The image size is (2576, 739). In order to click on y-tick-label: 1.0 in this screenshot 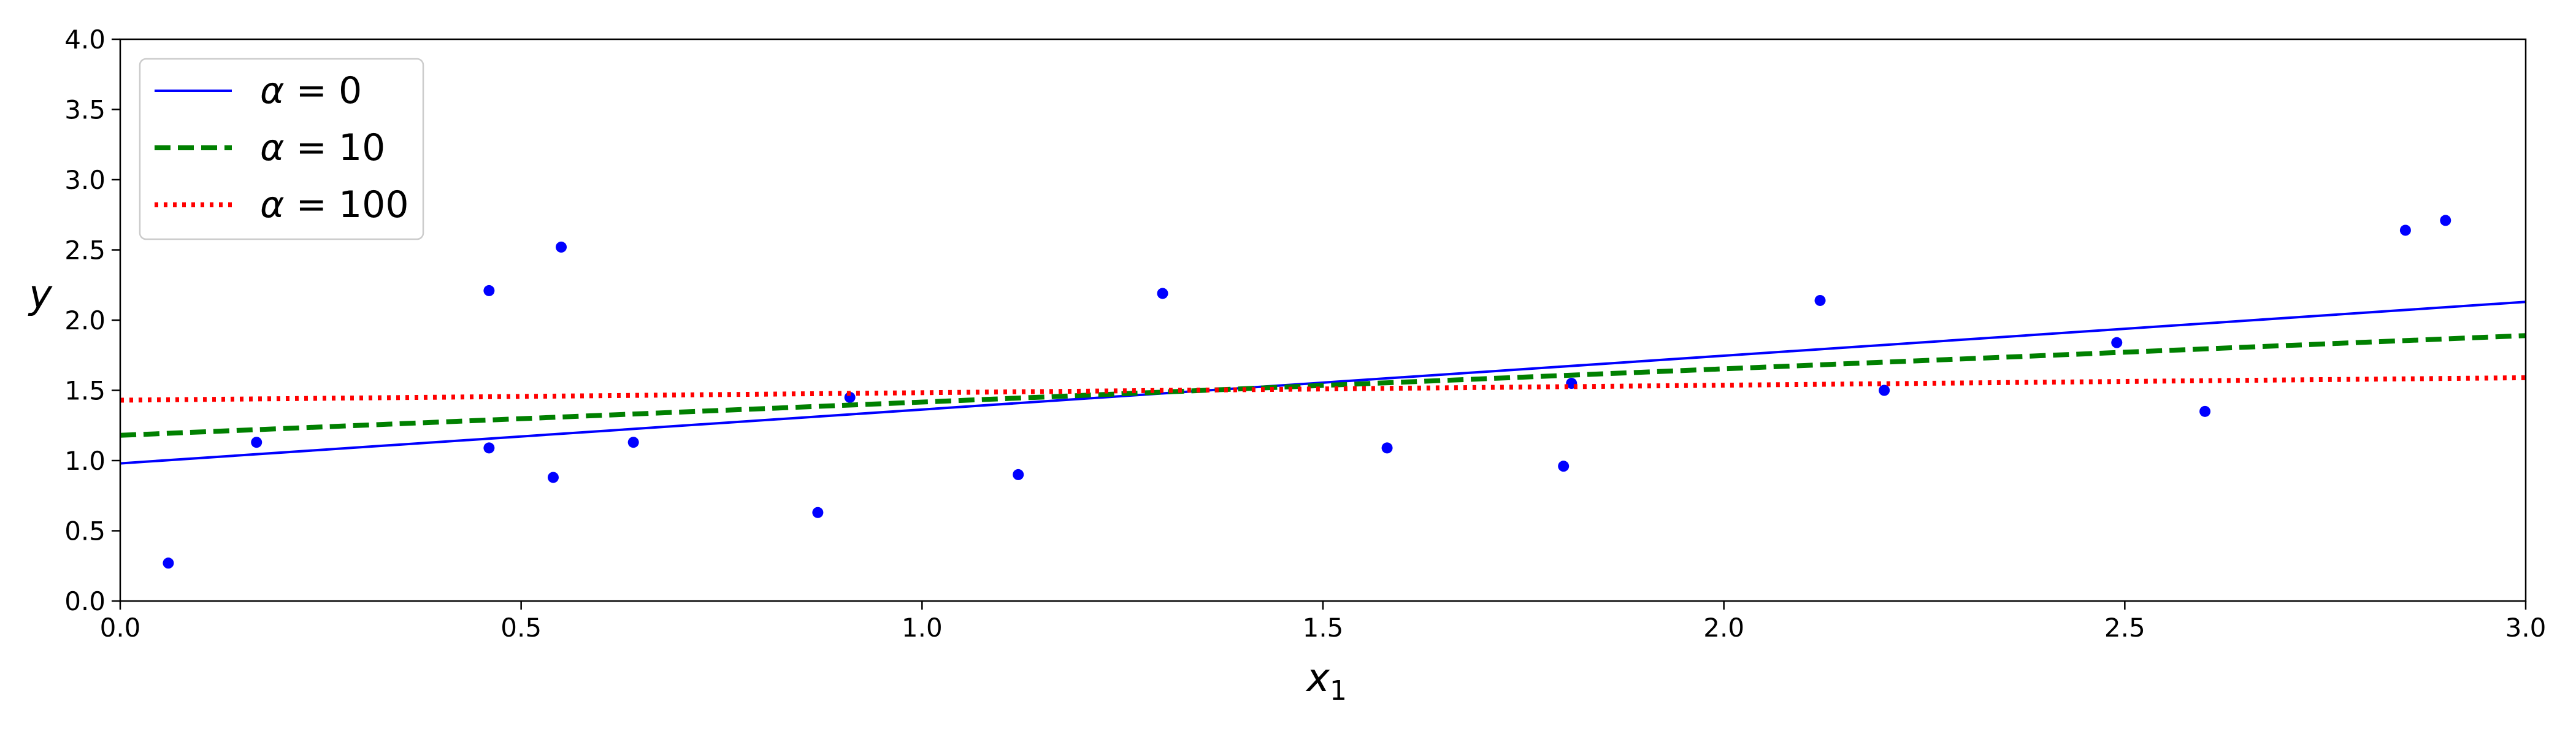, I will do `click(84, 461)`.